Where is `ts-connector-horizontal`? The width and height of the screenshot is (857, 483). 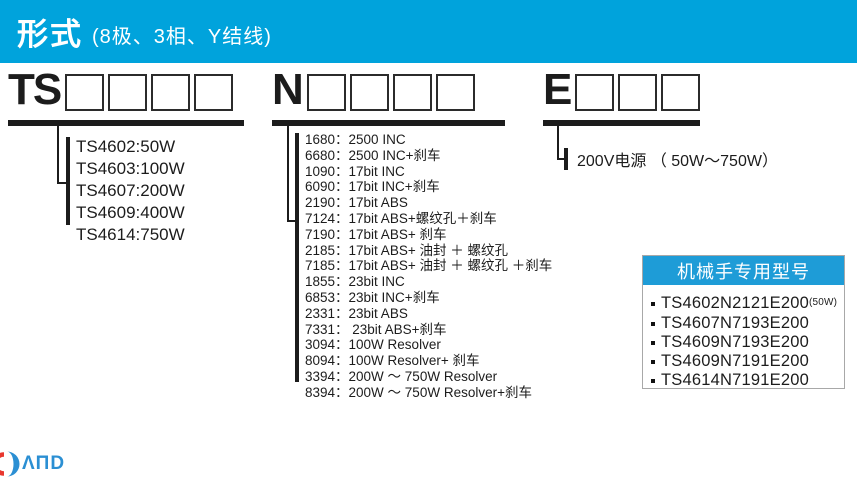 ts-connector-horizontal is located at coordinates (63, 183).